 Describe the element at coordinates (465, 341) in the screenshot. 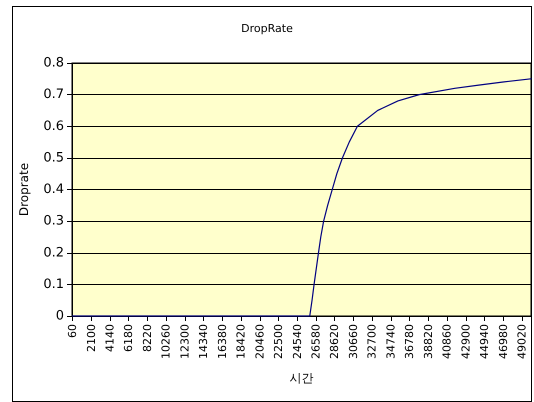

I see `x-tick-label: 42900` at that location.